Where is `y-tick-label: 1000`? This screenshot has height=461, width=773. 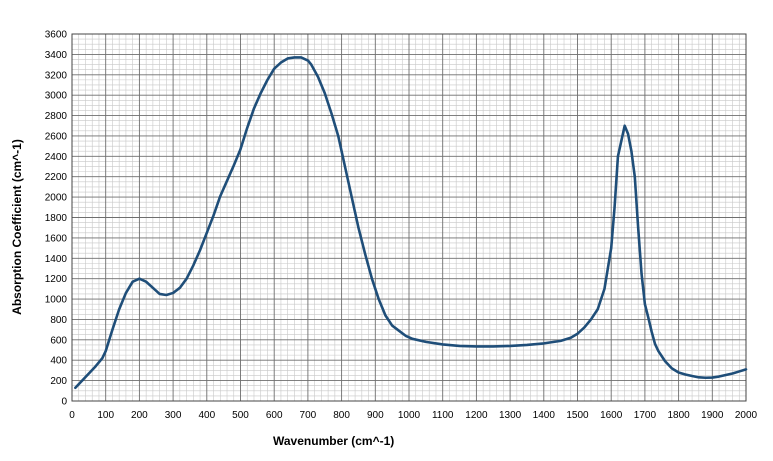
y-tick-label: 1000 is located at coordinates (56, 300).